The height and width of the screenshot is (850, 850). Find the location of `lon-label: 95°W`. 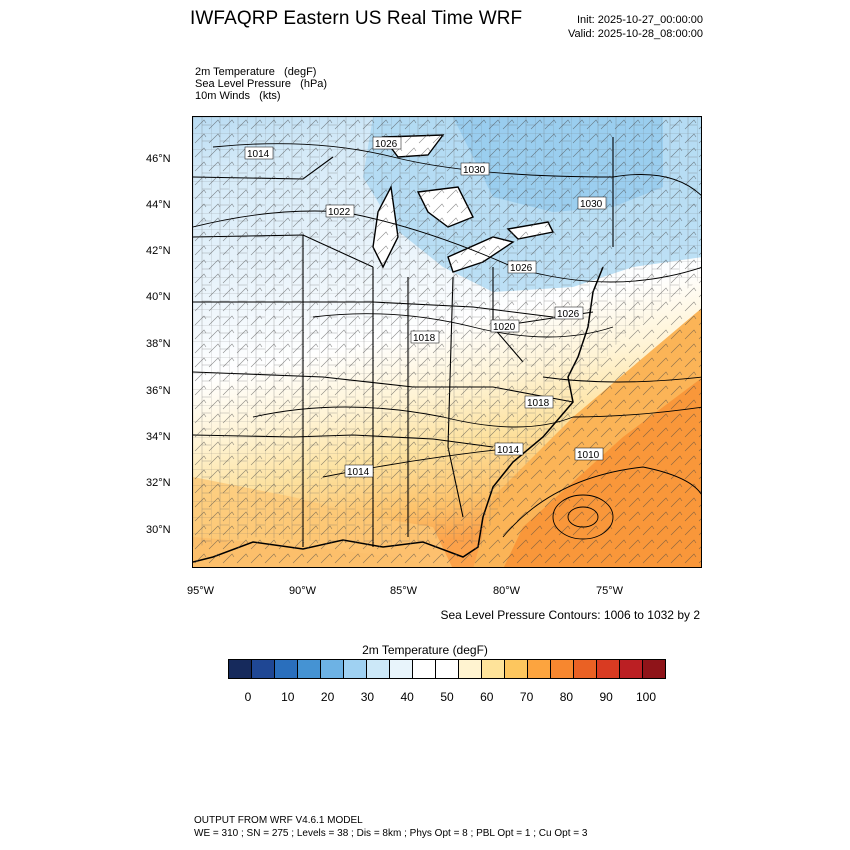

lon-label: 95°W is located at coordinates (201, 591).